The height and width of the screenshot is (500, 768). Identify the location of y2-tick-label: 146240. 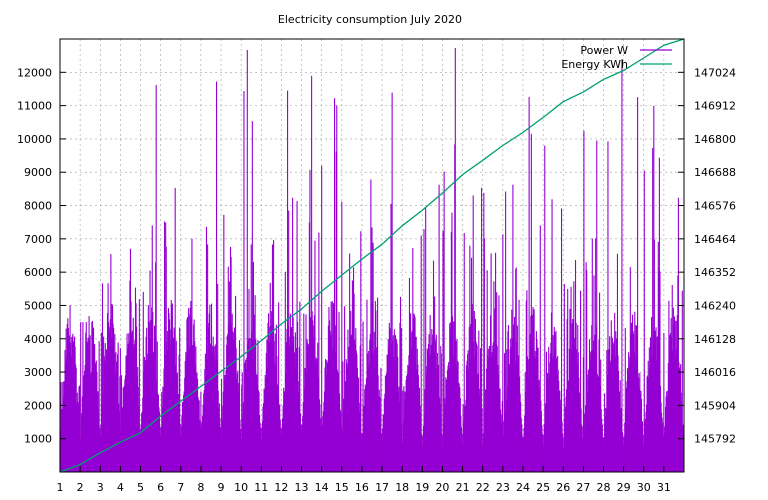
(715, 305).